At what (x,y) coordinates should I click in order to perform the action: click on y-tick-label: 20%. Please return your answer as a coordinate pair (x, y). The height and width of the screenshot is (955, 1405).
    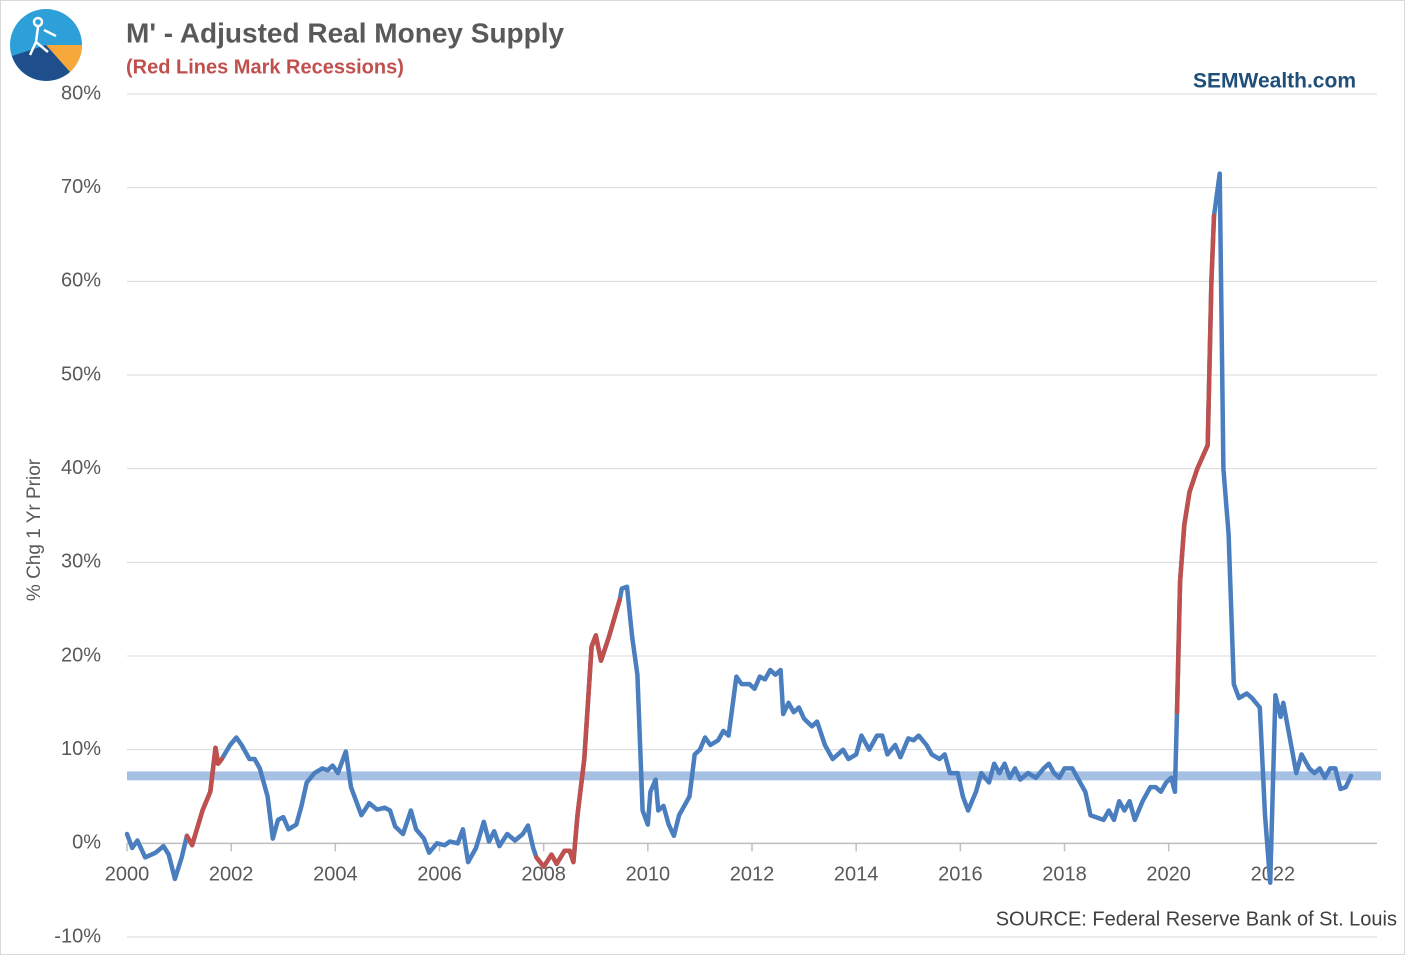
    Looking at the image, I should click on (81, 655).